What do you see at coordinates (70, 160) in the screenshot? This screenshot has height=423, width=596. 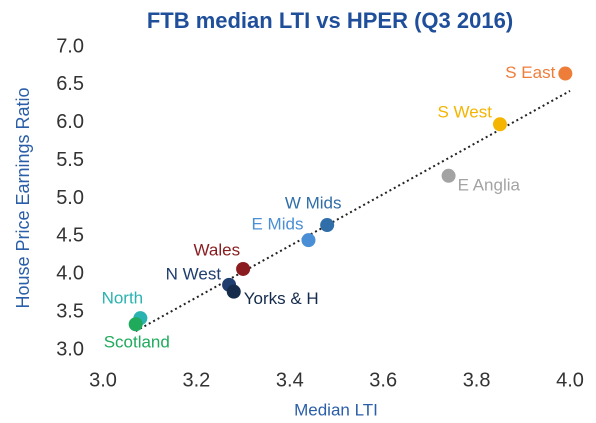 I see `y-tick-label: 5.5` at bounding box center [70, 160].